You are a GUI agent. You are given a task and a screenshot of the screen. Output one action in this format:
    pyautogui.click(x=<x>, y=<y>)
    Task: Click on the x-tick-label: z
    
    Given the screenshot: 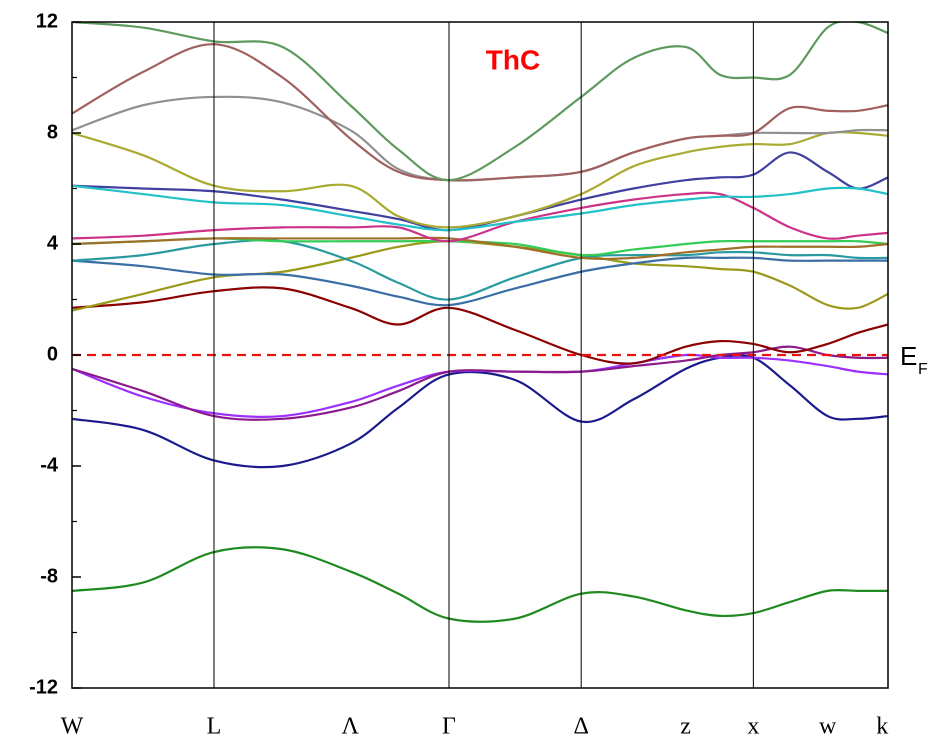 What is the action you would take?
    pyautogui.click(x=685, y=727)
    